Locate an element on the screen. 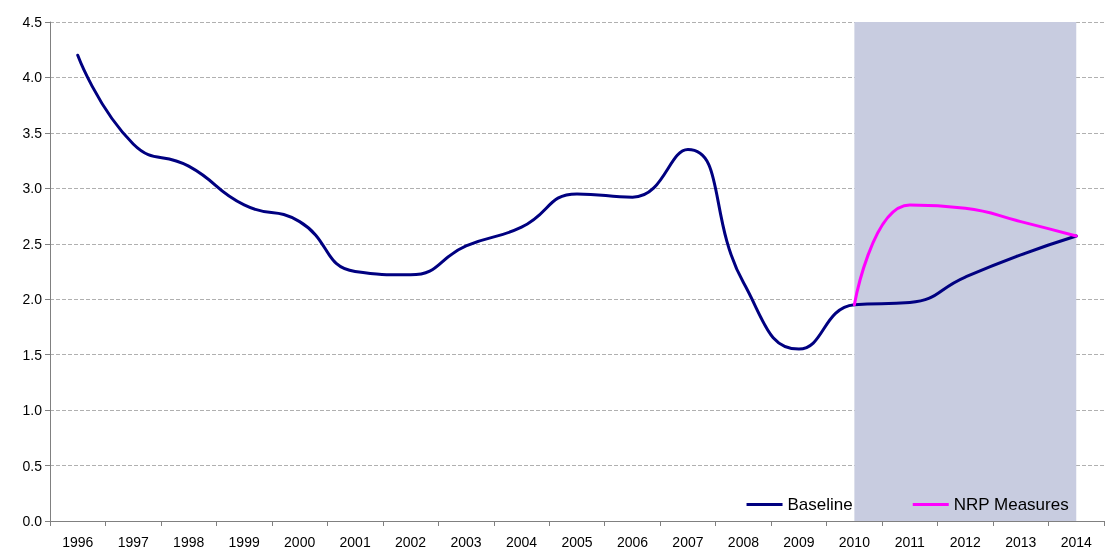 Image resolution: width=1114 pixels, height=556 pixels. x-tick-label: 2014 is located at coordinates (1076, 542).